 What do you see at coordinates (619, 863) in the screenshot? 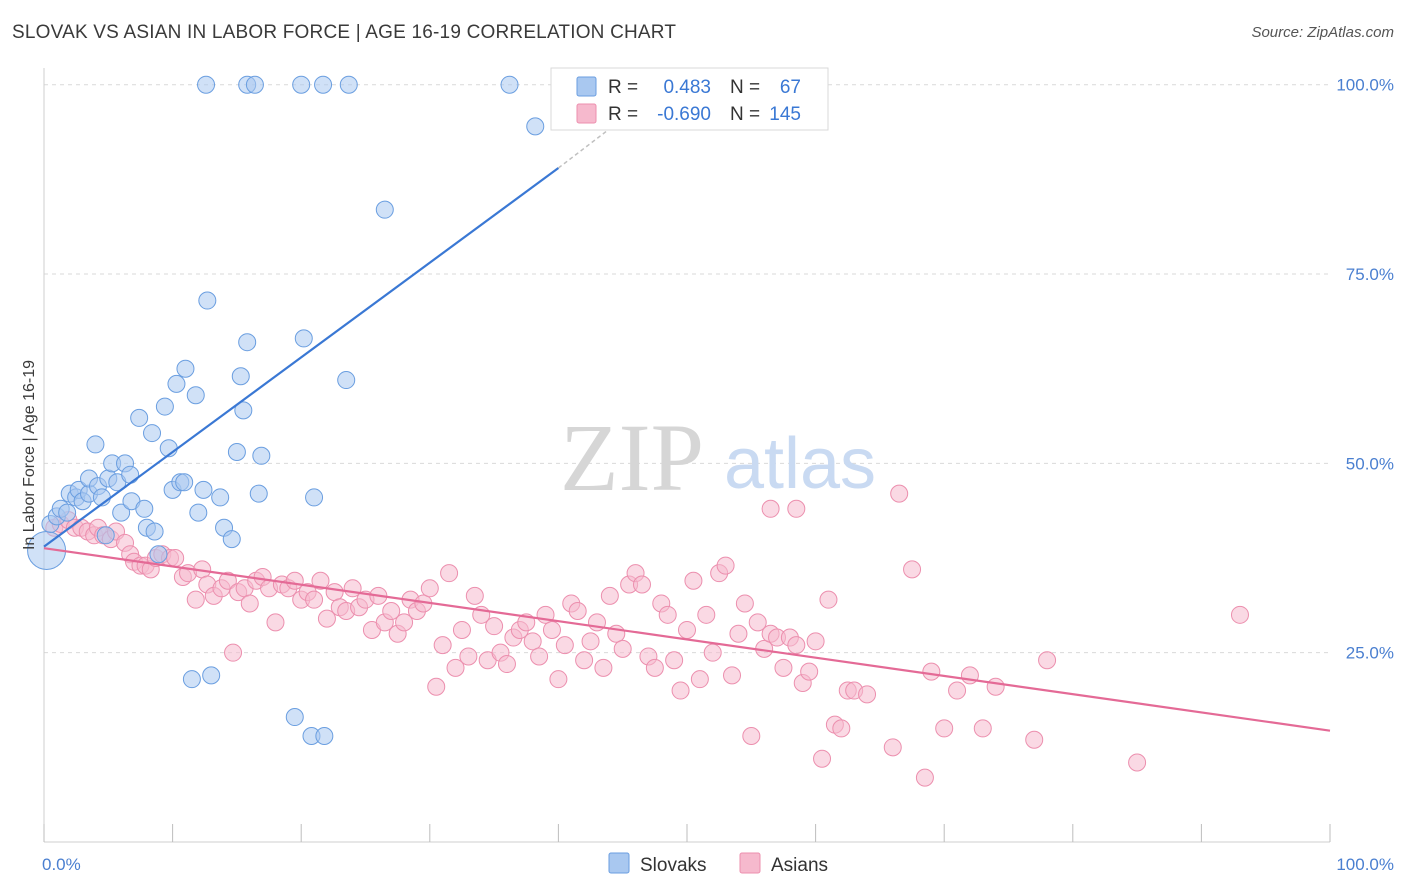
I see `legend-bottom-swatch-slovaks` at bounding box center [619, 863].